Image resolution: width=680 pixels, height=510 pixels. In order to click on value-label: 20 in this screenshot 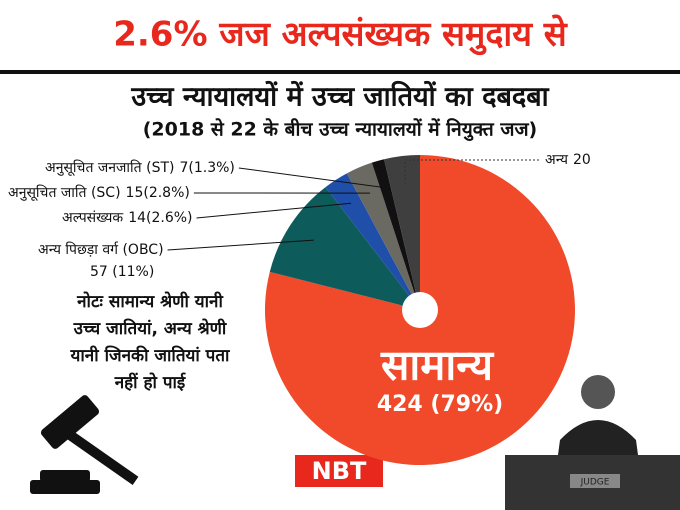, I will do `click(582, 160)`.